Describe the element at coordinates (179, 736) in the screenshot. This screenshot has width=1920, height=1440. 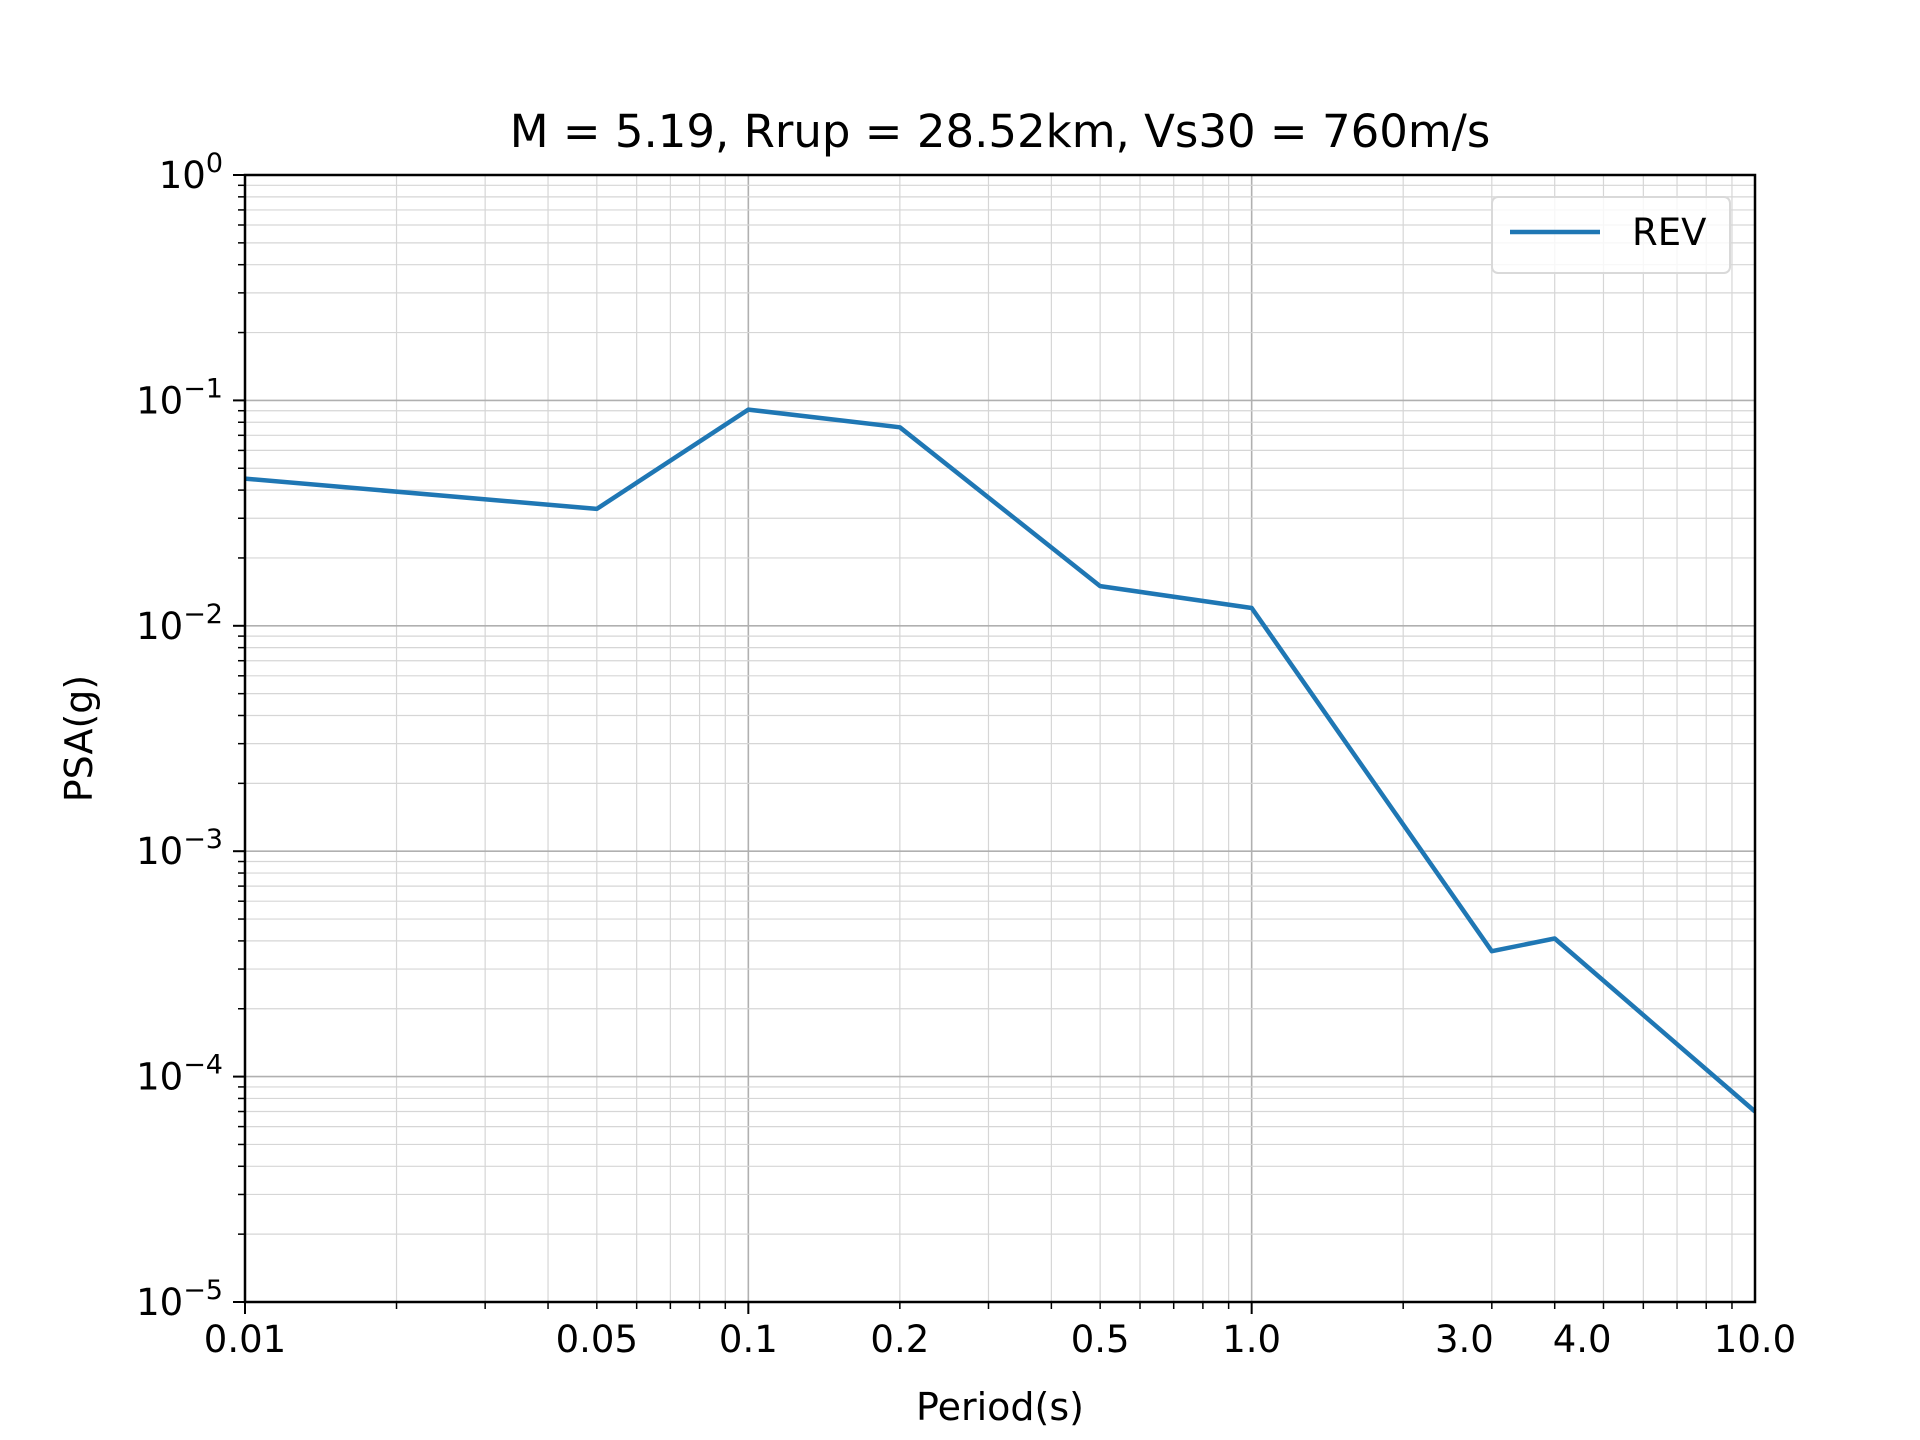
I see `y-tick-labels: 10⁰ 10⁻¹ 10⁻² 10⁻³ 10⁻⁴ 10⁻⁵` at that location.